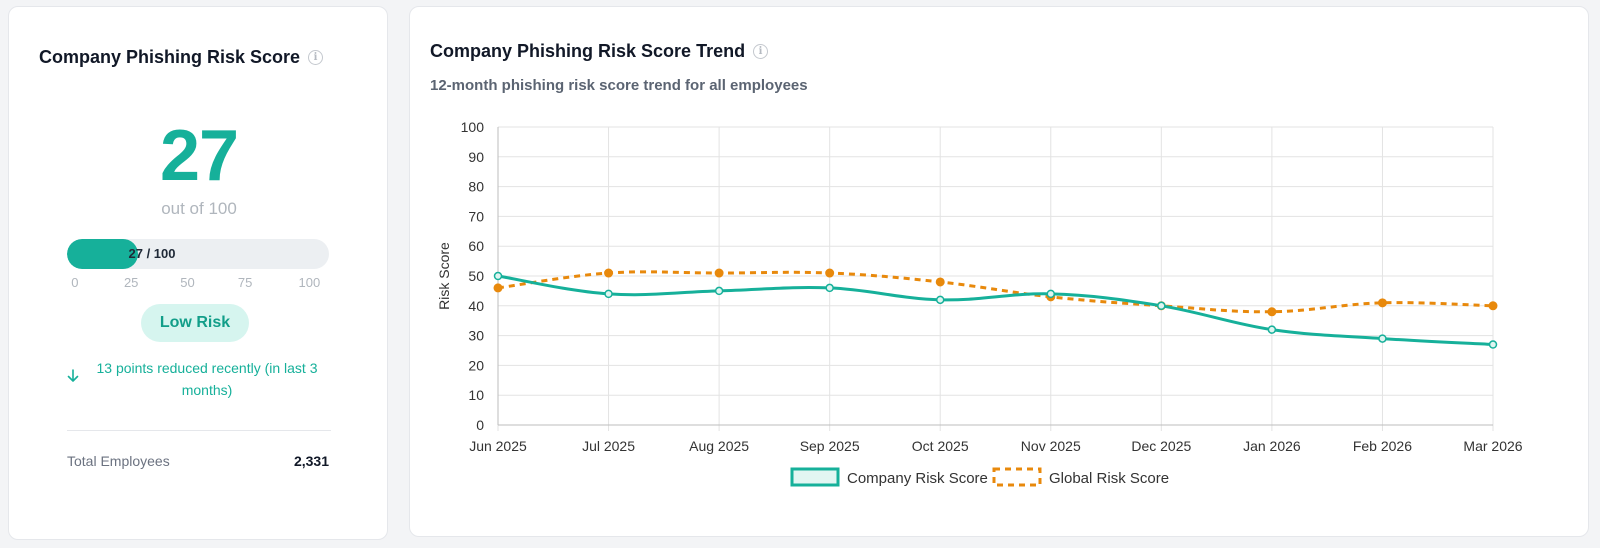  Describe the element at coordinates (170, 57) in the screenshot. I see `score-card-title-text: Company Phishing Risk Score` at that location.